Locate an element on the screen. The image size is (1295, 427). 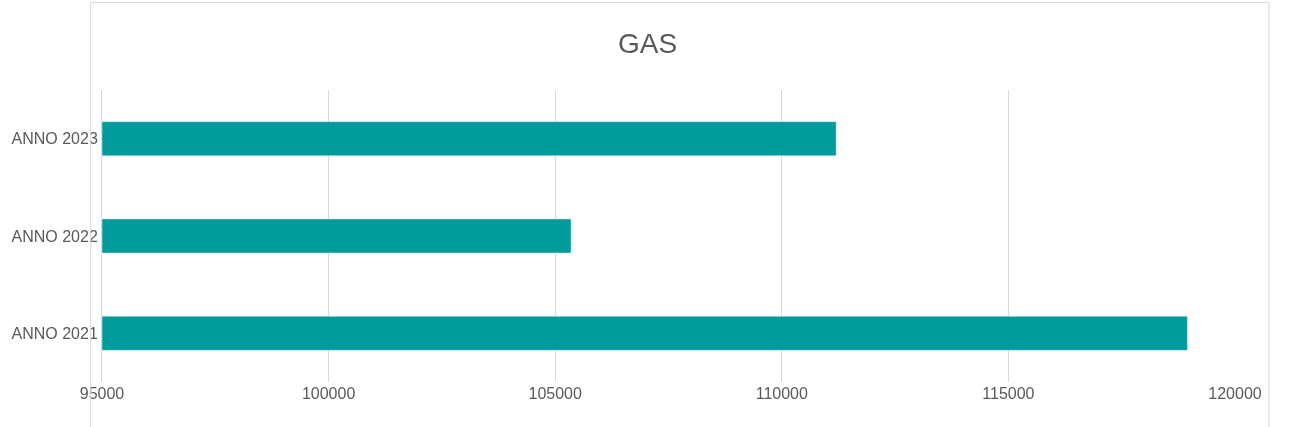
x-tick-label: 105000 is located at coordinates (555, 393).